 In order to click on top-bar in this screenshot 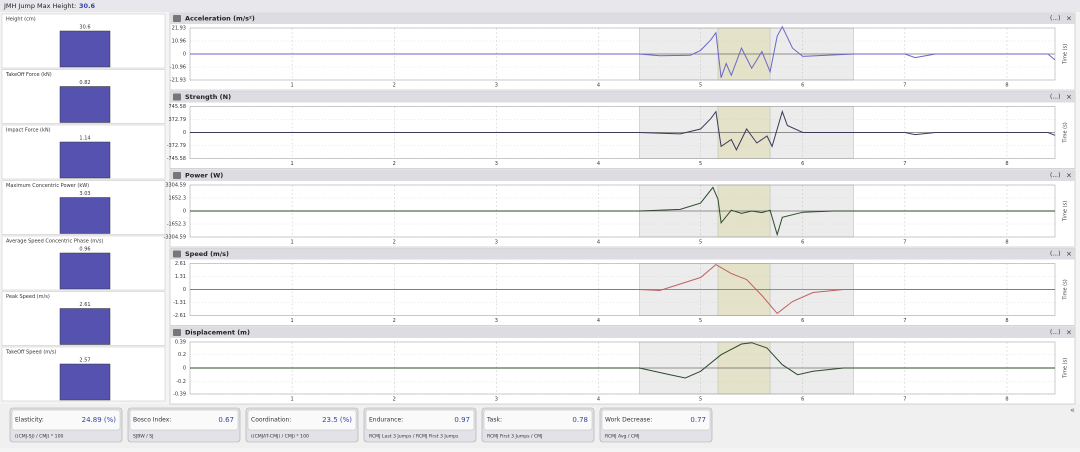, I will do `click(540, 6)`.